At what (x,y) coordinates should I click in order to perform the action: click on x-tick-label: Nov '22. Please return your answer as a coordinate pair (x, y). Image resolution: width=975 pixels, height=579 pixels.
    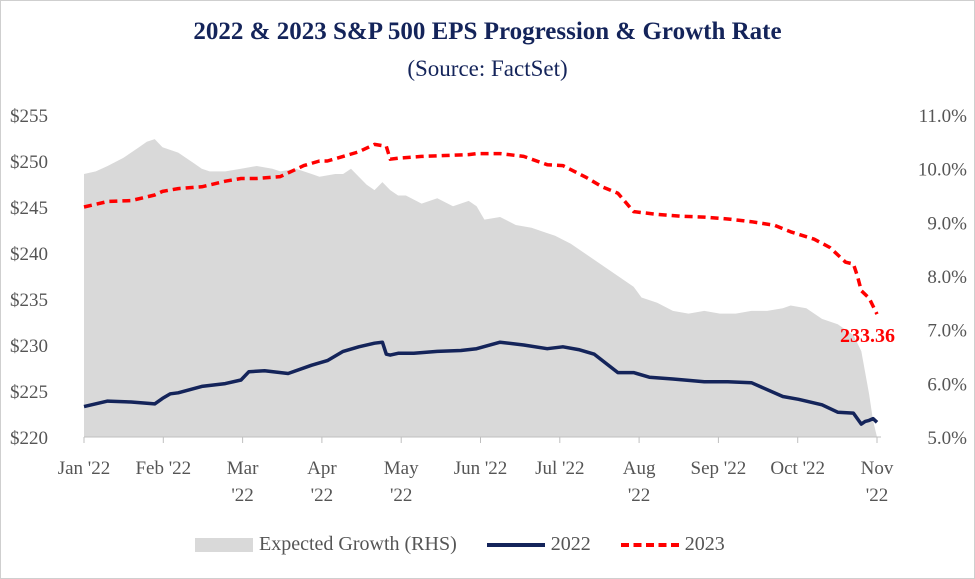
    Looking at the image, I should click on (877, 482).